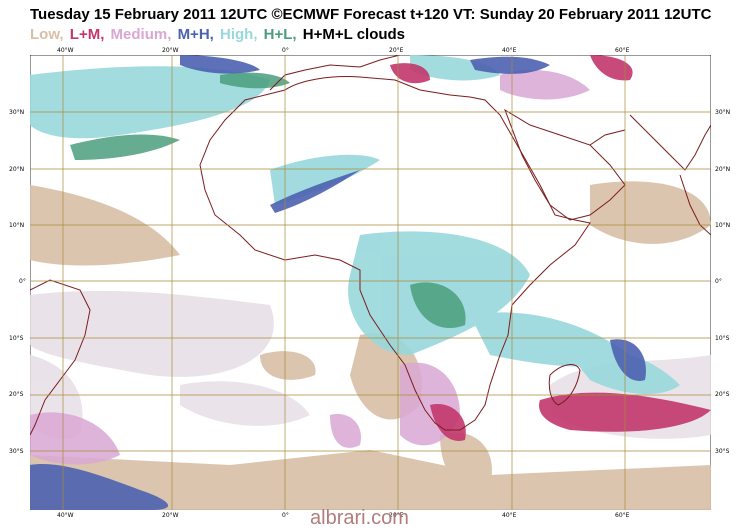  I want to click on legend-low-medium: L+M,, so click(87, 34).